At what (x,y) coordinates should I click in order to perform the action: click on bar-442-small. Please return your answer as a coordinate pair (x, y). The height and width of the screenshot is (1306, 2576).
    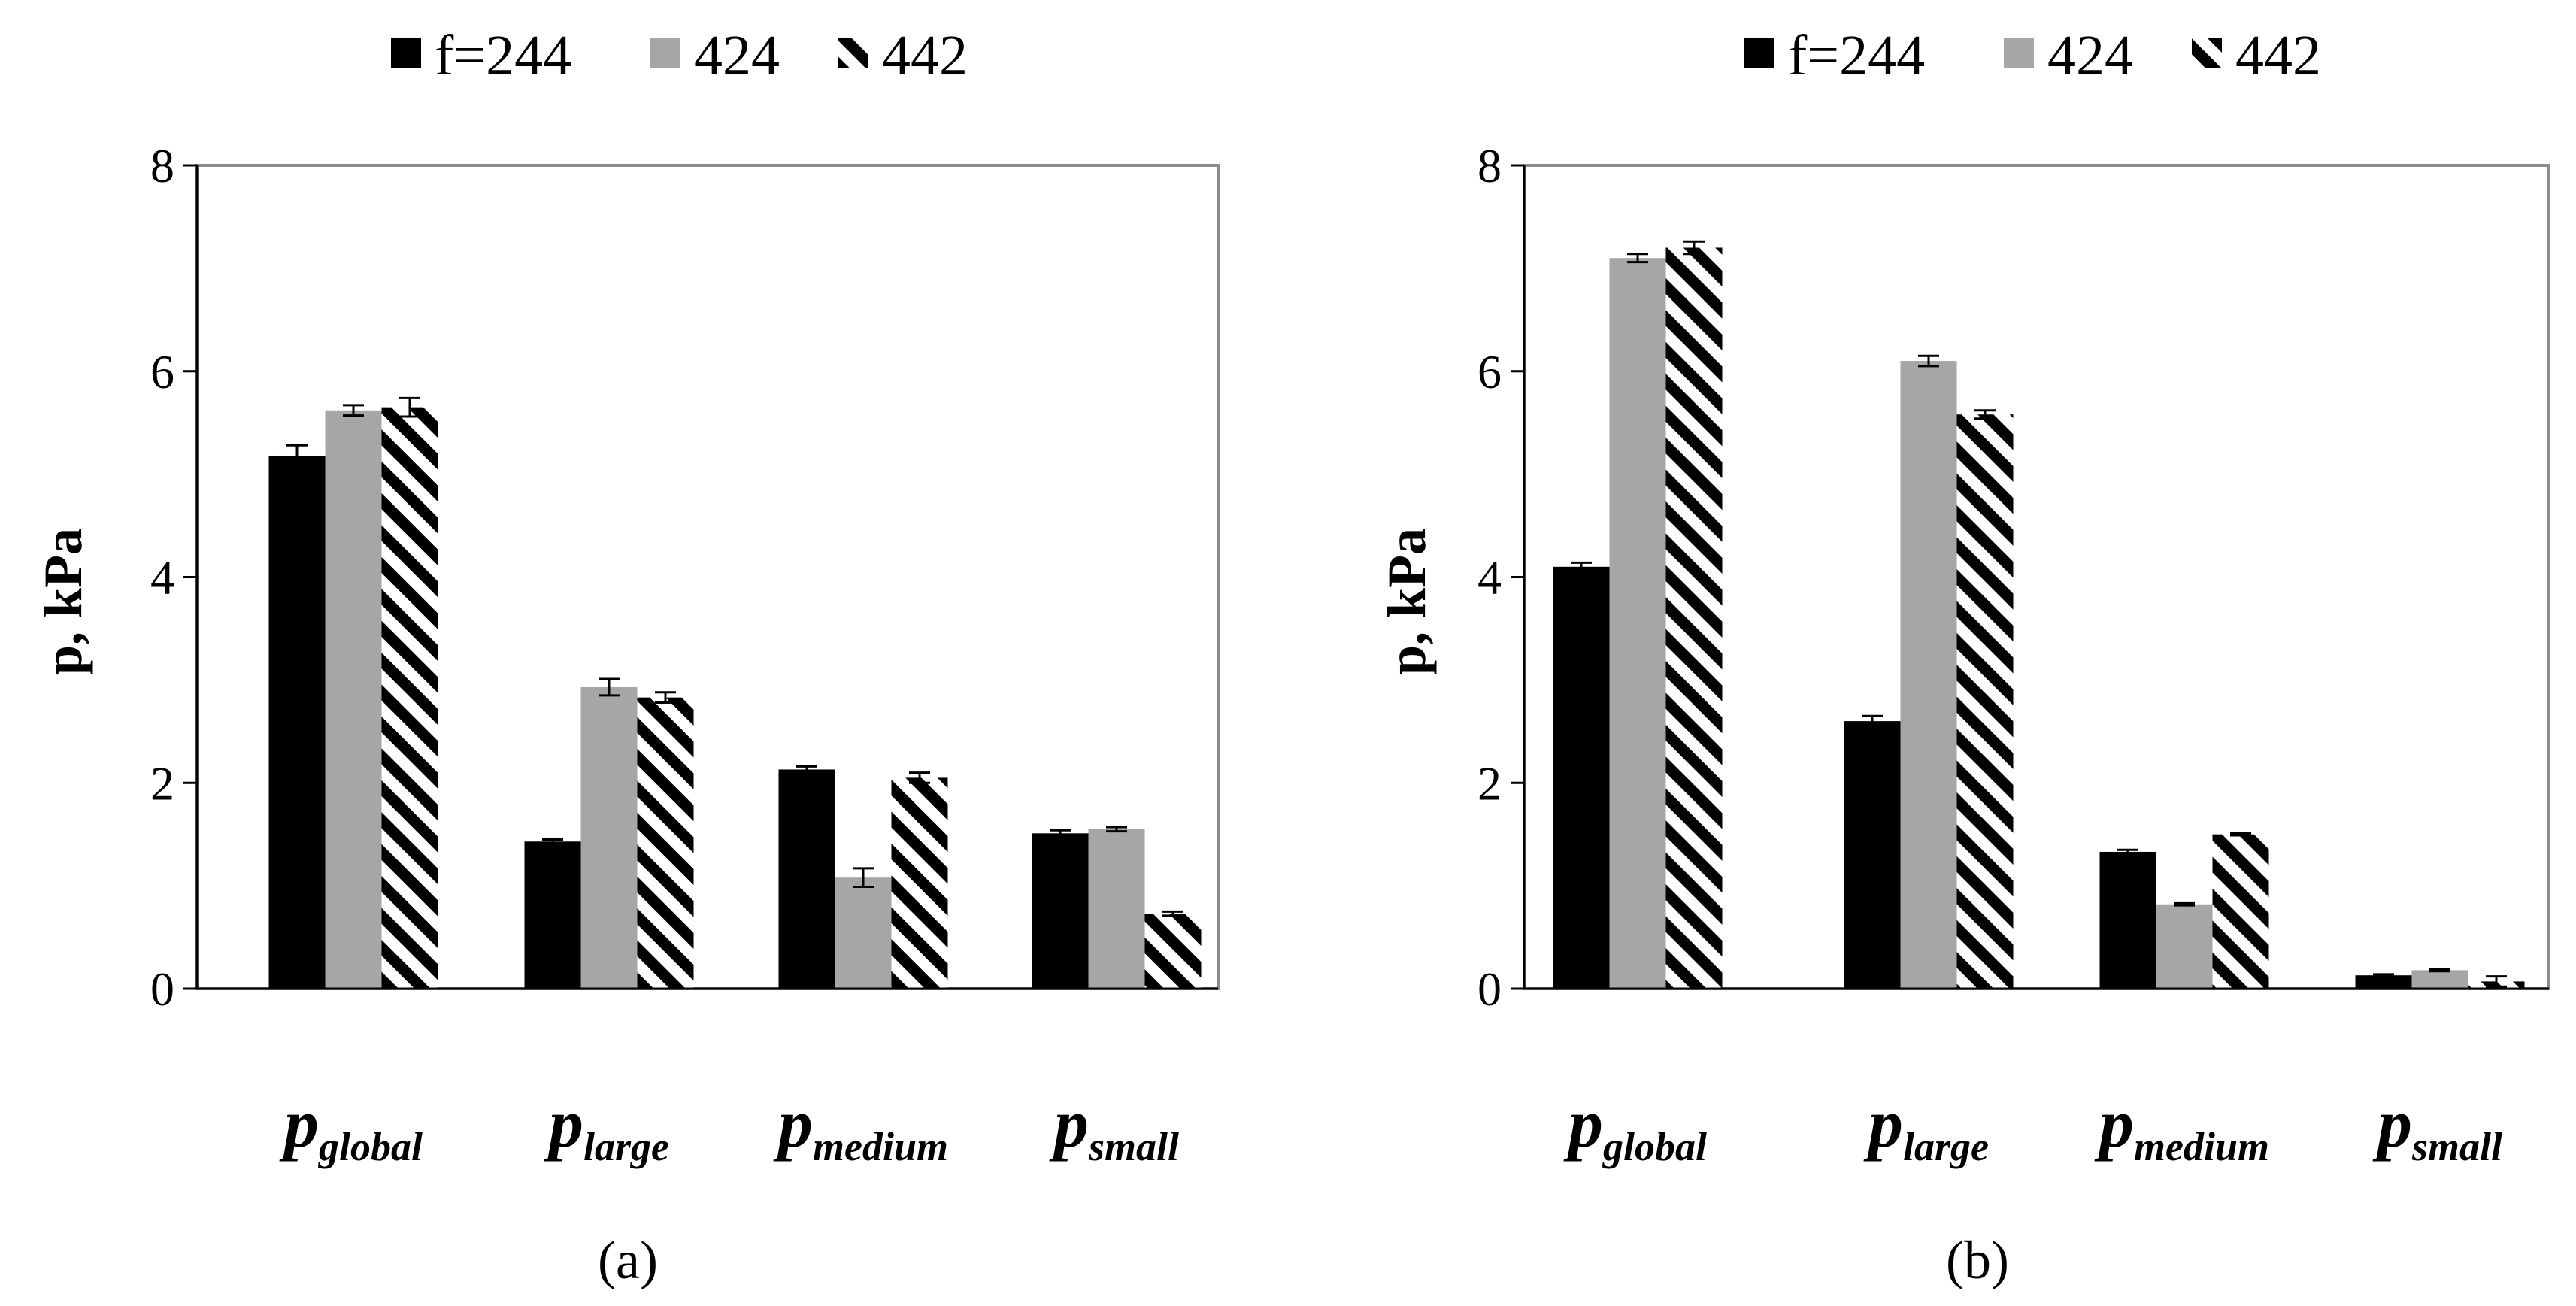
    Looking at the image, I should click on (1173, 951).